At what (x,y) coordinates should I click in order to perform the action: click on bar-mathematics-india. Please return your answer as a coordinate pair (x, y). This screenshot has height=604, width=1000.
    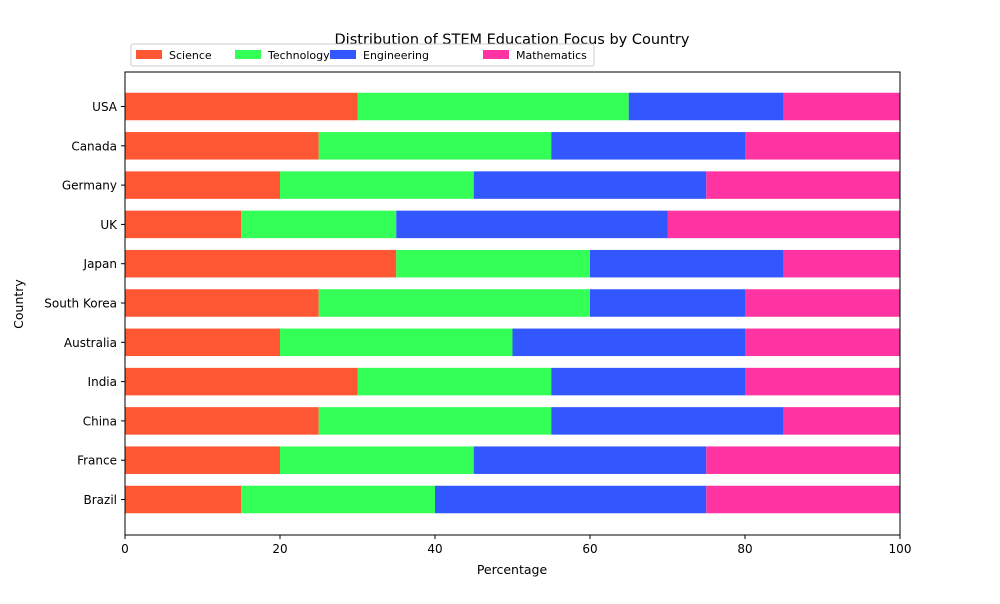
    Looking at the image, I should click on (822, 381).